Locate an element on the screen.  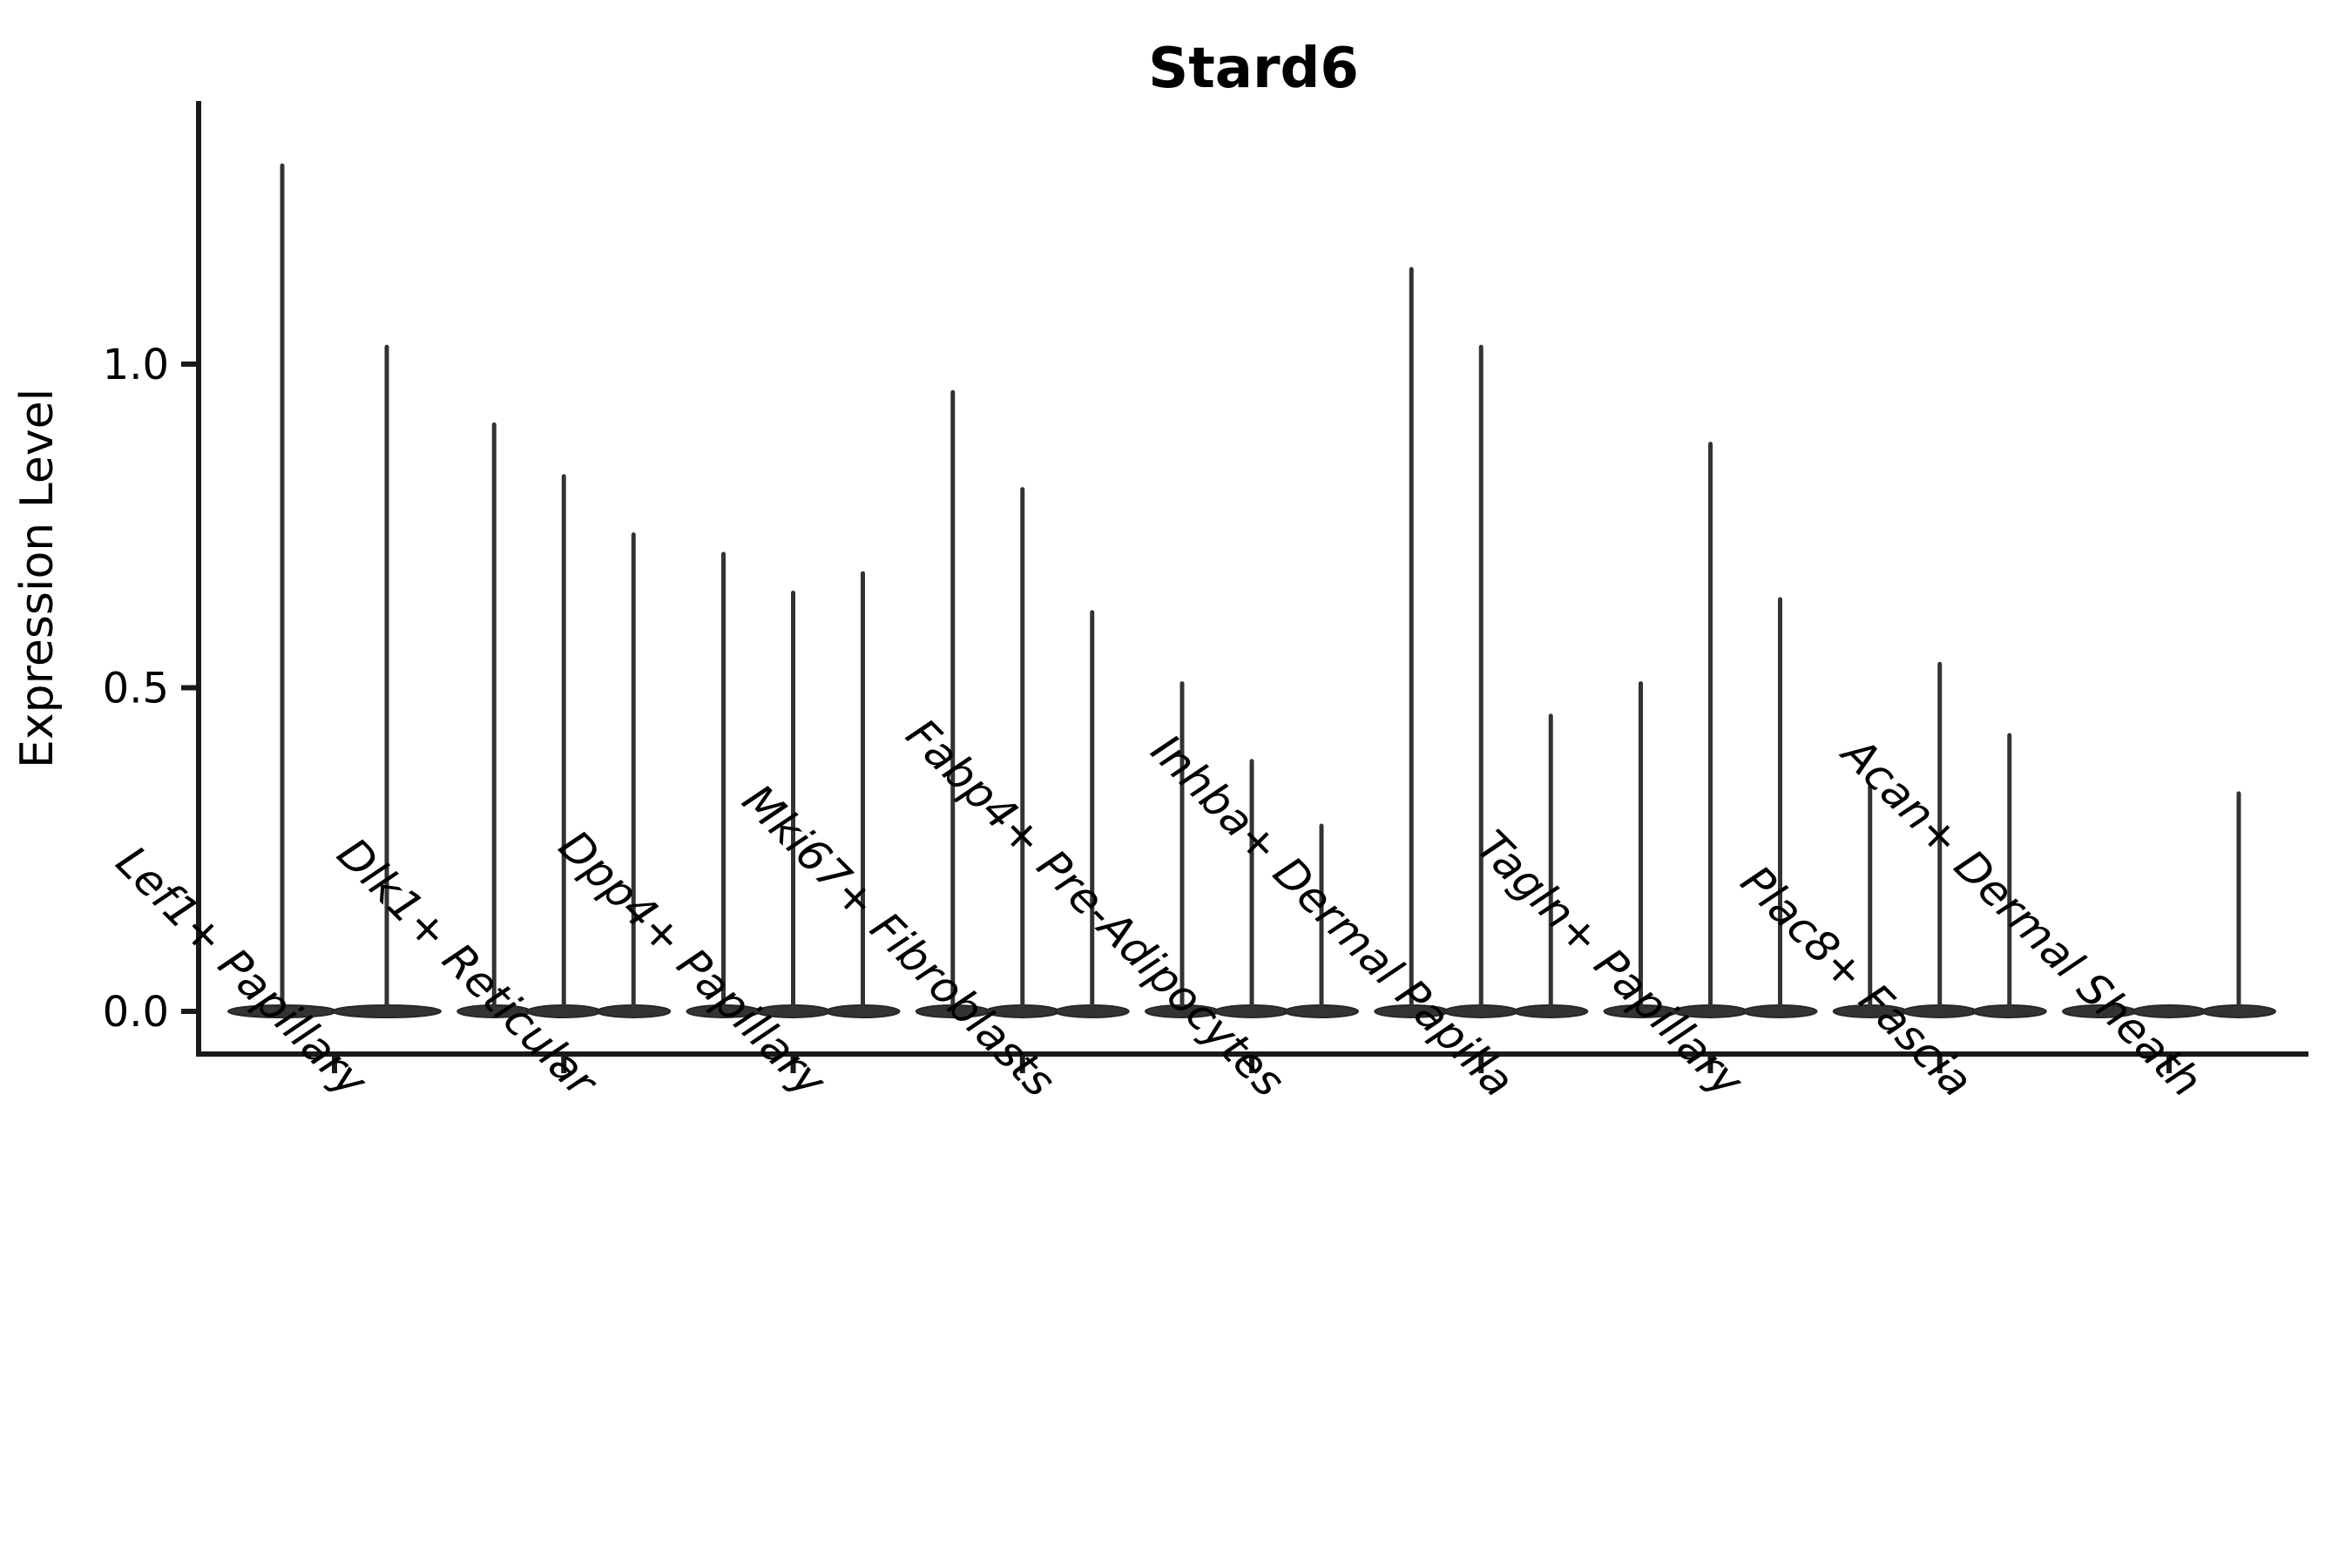
x-tick-label: Plac8+ Fascia is located at coordinates (1856, 982).